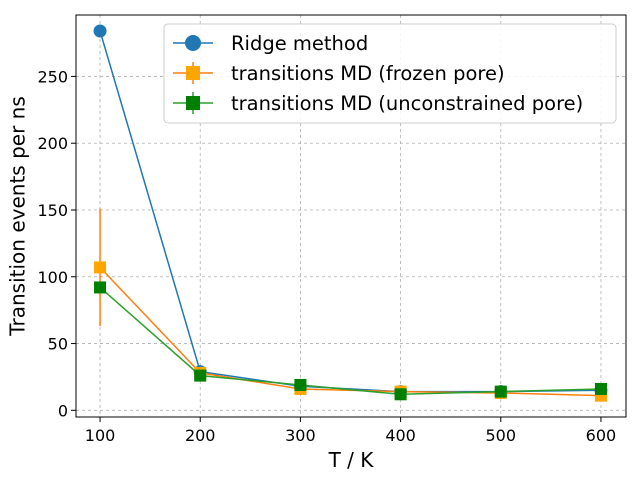 The width and height of the screenshot is (640, 480). I want to click on x-tick-label: 500, so click(500, 435).